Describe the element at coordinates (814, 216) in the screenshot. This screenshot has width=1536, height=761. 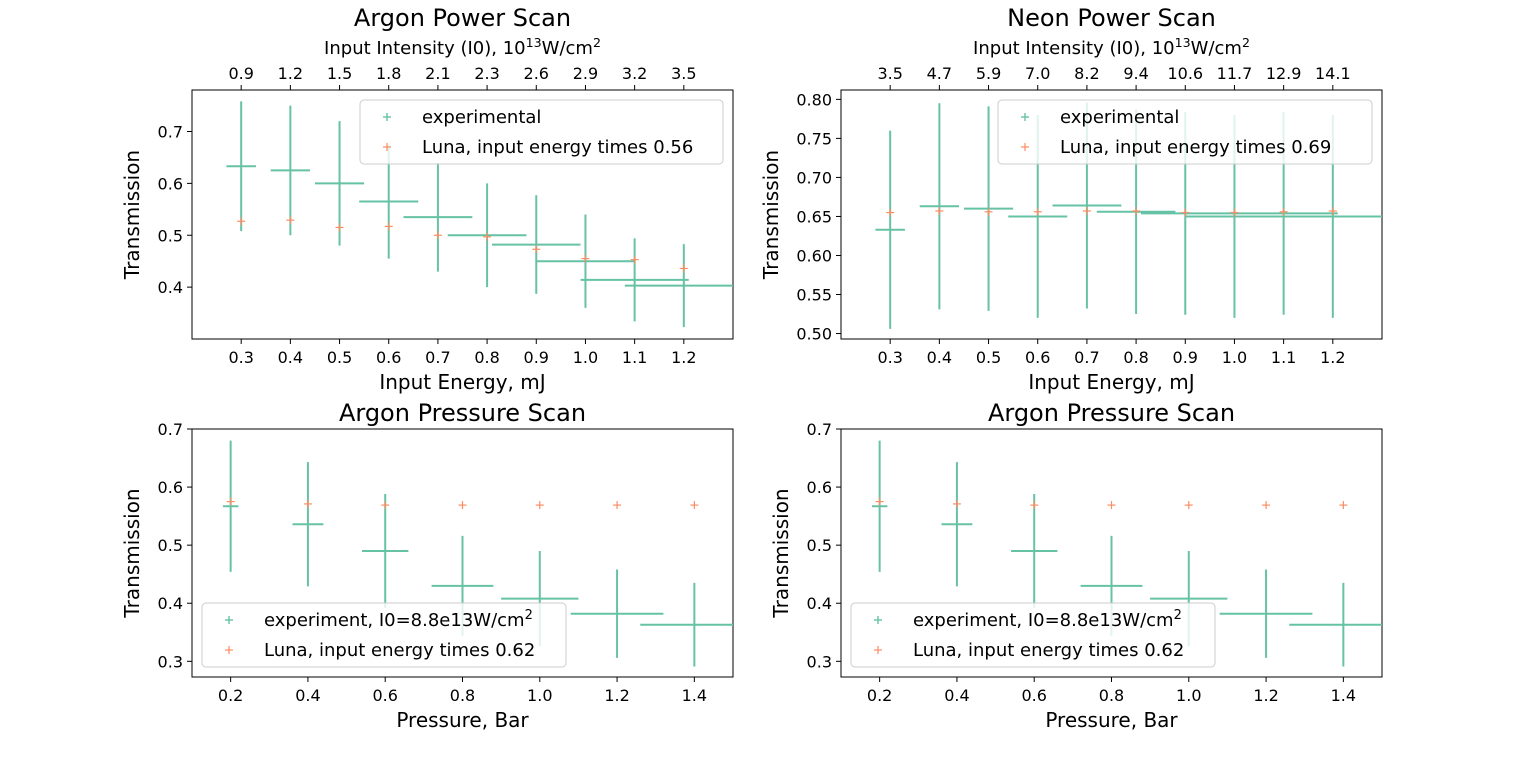
I see `y-tick-label: 0.65` at that location.